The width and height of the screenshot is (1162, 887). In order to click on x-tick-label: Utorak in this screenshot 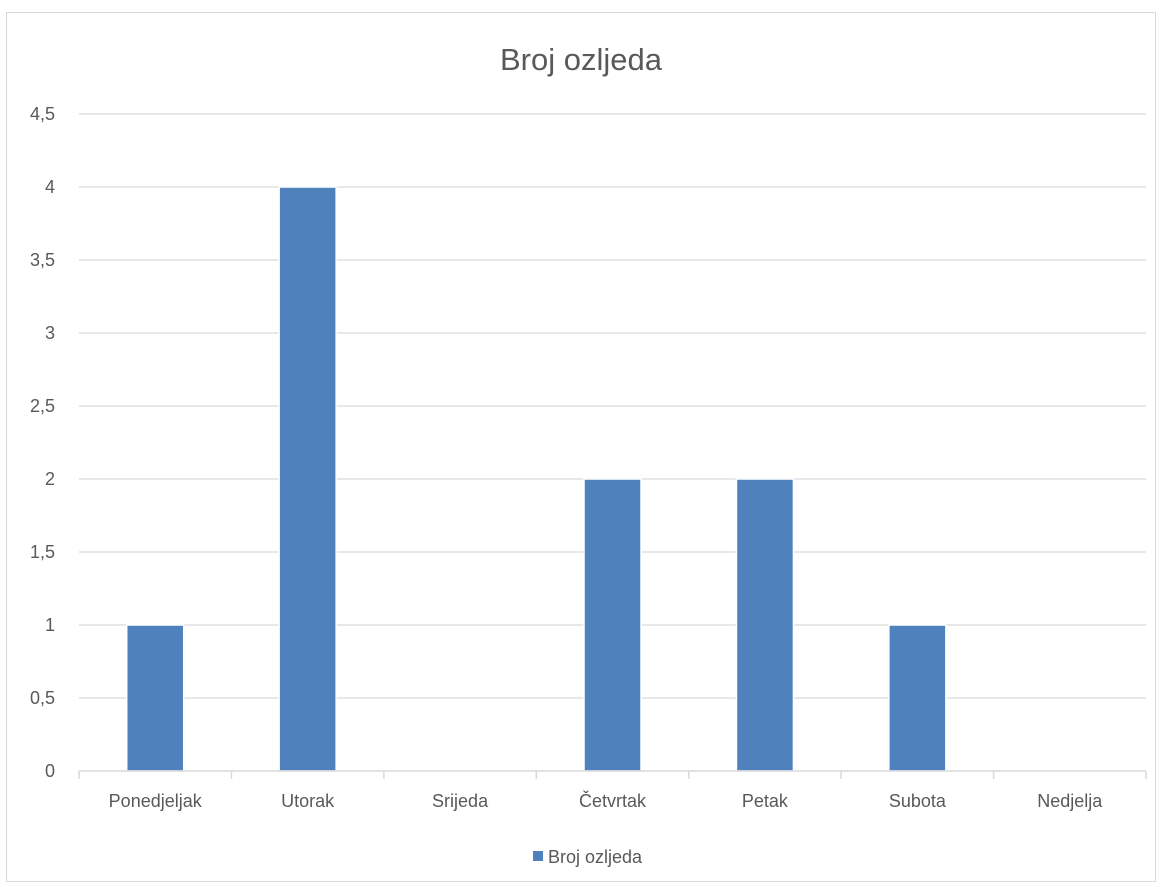, I will do `click(308, 801)`.